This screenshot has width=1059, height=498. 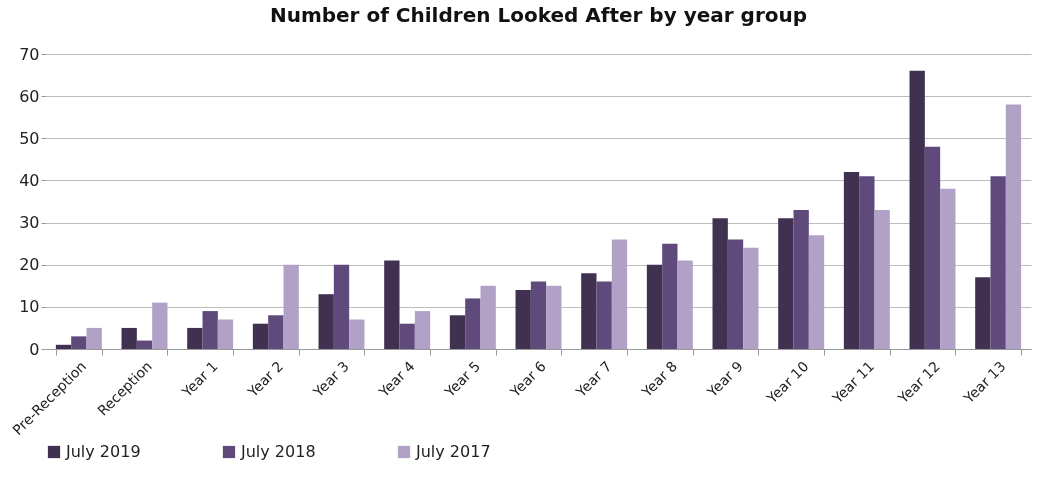 I want to click on y-tick-label: 50, so click(x=29, y=138).